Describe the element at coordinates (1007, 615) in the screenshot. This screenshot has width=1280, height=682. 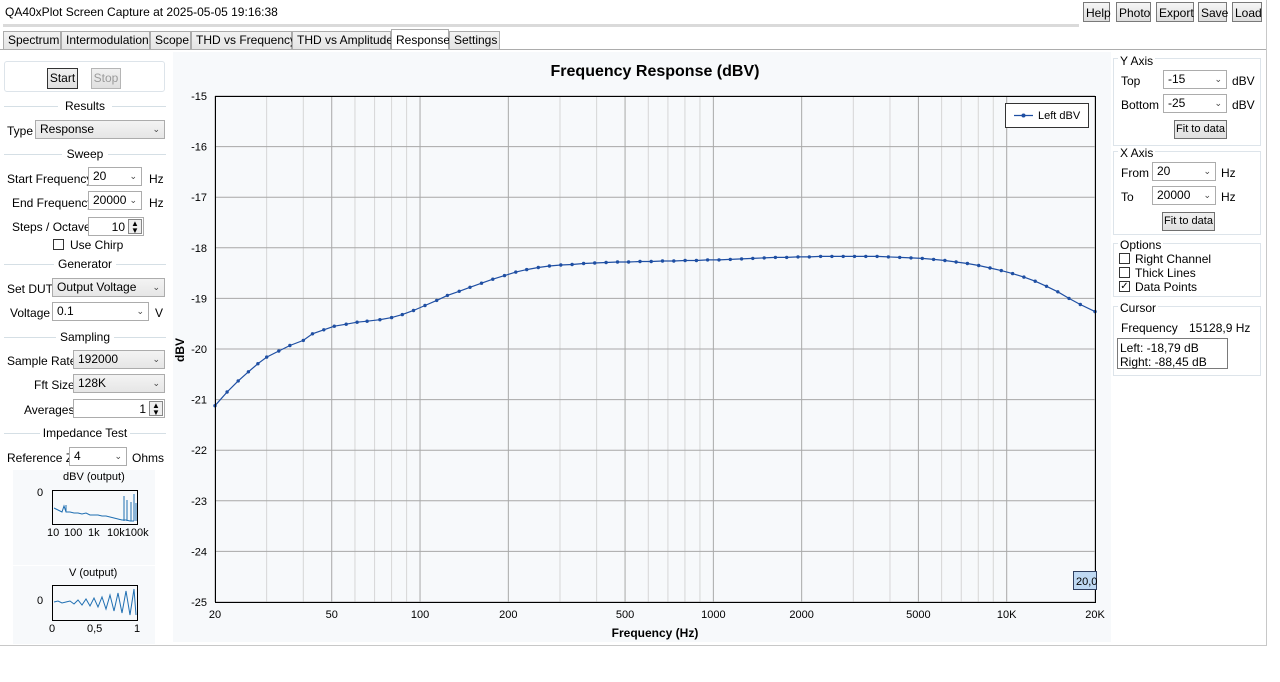
I see `x-tick-label: 10K` at that location.